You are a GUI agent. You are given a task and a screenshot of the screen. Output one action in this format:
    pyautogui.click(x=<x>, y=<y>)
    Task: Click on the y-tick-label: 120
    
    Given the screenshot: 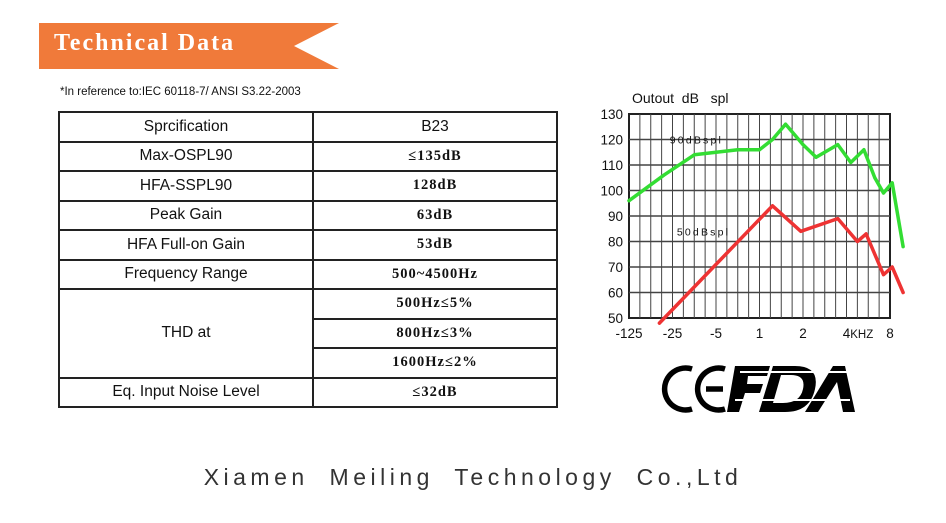 What is the action you would take?
    pyautogui.click(x=611, y=140)
    